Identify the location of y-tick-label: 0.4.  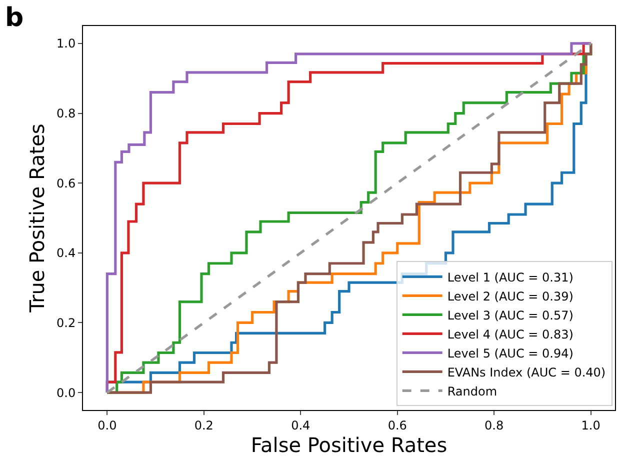
(66, 253).